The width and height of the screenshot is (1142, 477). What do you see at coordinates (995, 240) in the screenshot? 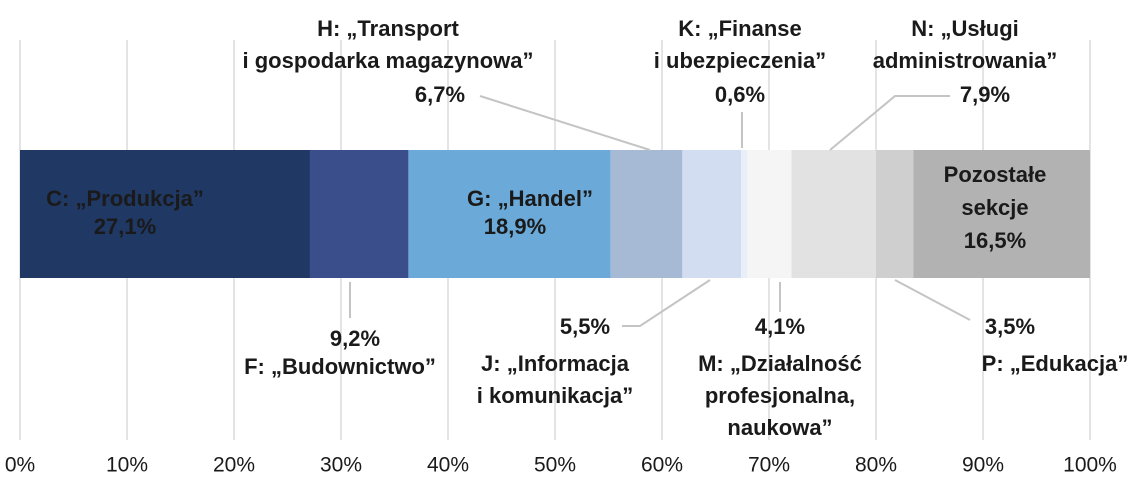
I see `value-label: 16,5%` at bounding box center [995, 240].